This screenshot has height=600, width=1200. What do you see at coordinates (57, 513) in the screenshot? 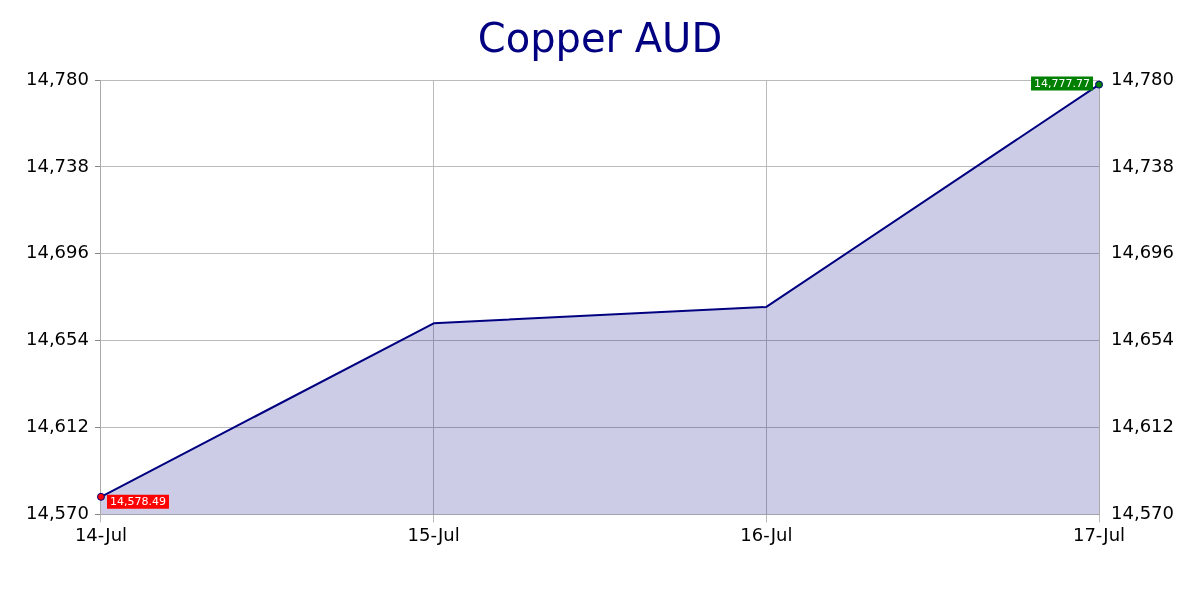
I see `y-tick-label: 14,570` at bounding box center [57, 513].